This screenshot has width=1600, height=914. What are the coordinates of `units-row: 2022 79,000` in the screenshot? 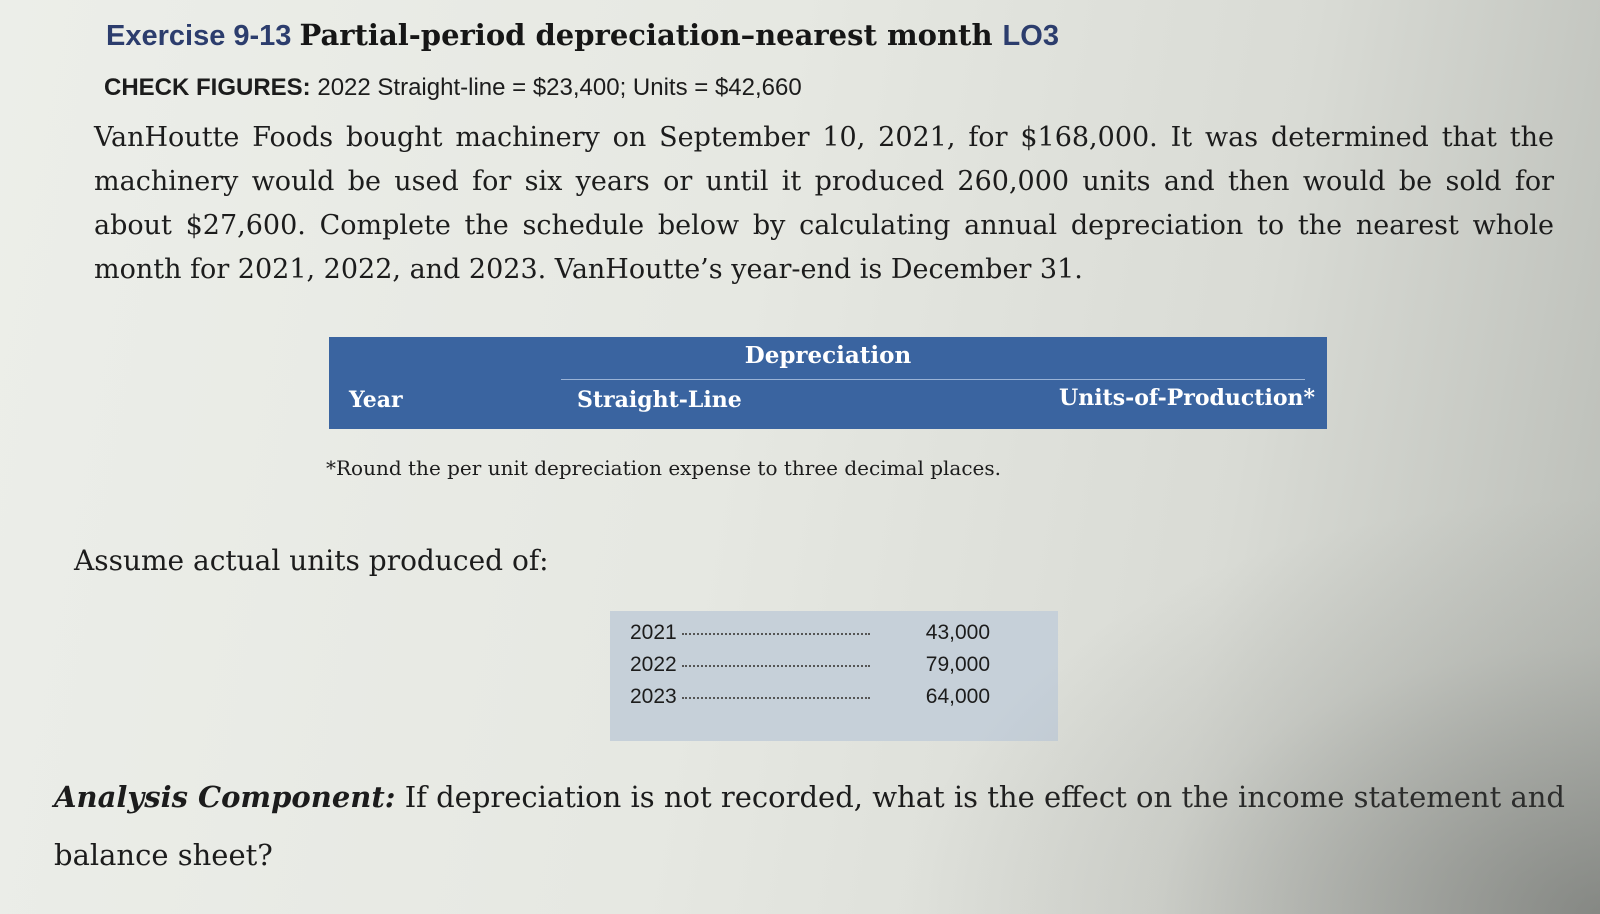 It's located at (810, 669).